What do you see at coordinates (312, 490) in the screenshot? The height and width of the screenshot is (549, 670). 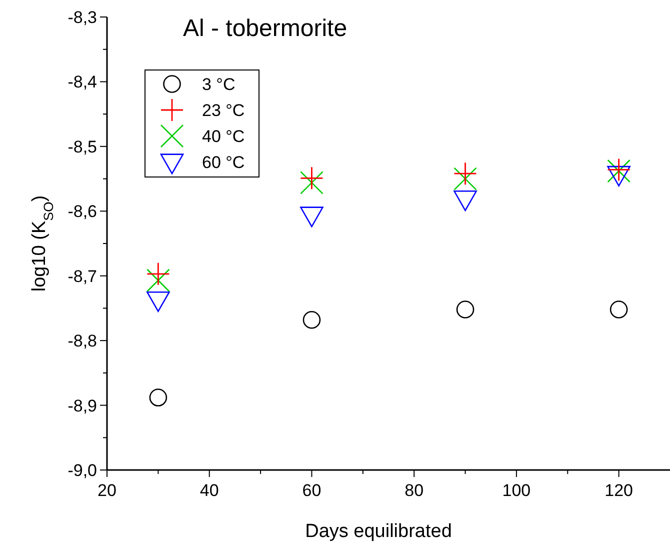 I see `x-tick-label: 60` at bounding box center [312, 490].